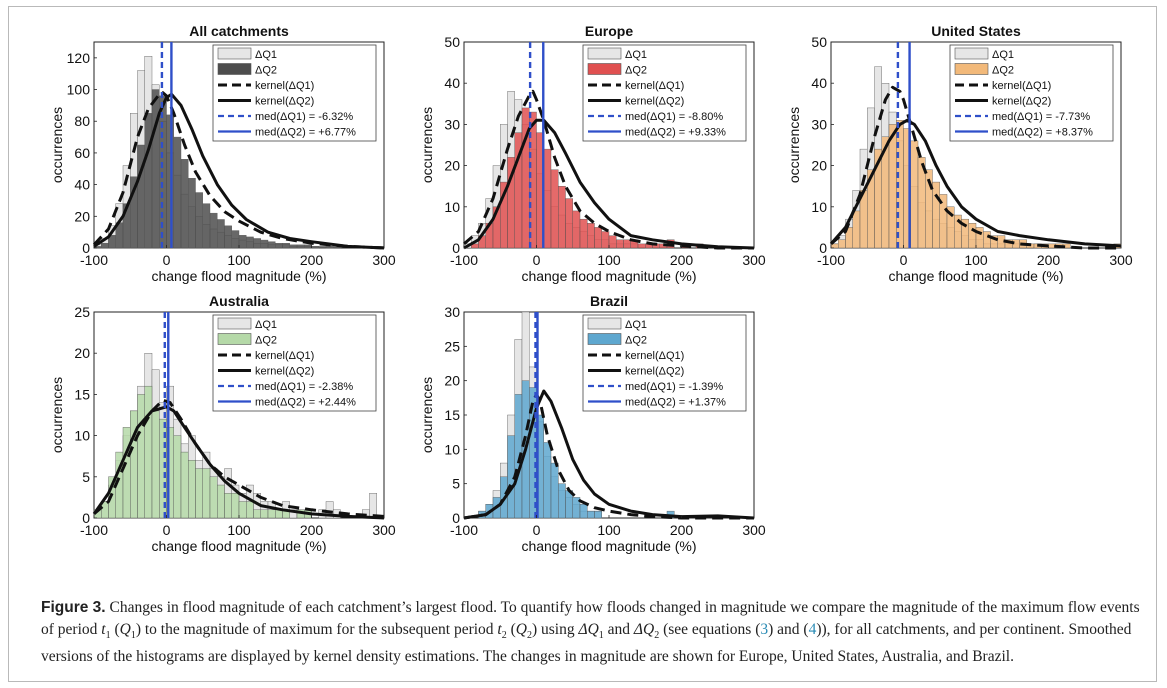 The width and height of the screenshot is (1167, 688). What do you see at coordinates (675, 403) in the screenshot?
I see `legend-label: med(ΔQ2) = +1.37%` at bounding box center [675, 403].